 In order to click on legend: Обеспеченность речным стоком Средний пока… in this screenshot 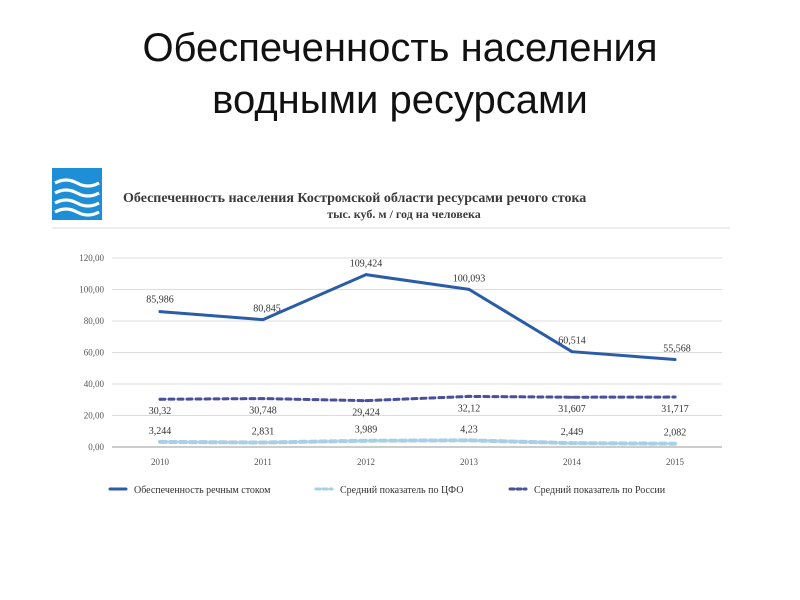, I will do `click(387, 490)`.